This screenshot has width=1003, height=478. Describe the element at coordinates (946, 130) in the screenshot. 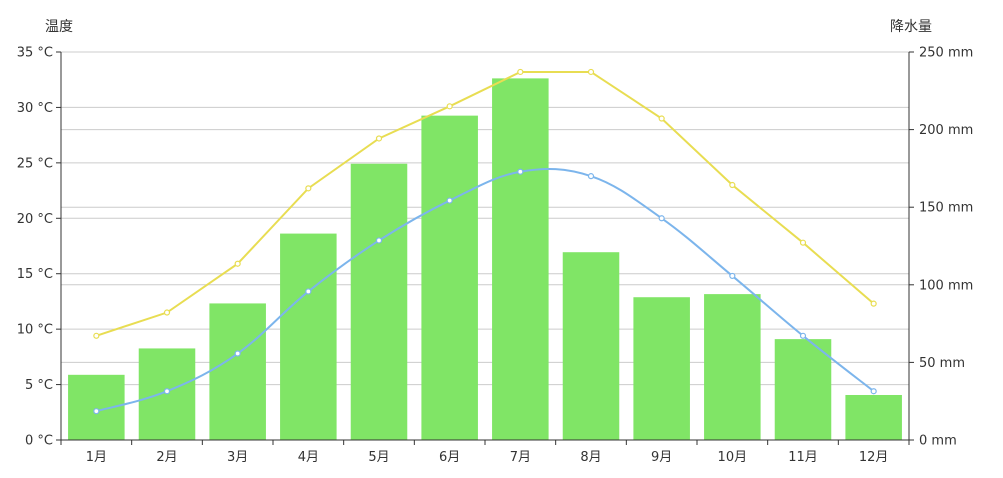

I see `y-right-tick-label: 200 mm` at that location.